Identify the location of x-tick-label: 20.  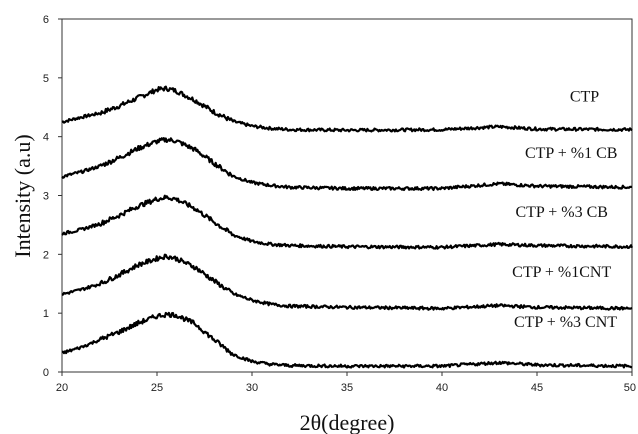
(62, 388).